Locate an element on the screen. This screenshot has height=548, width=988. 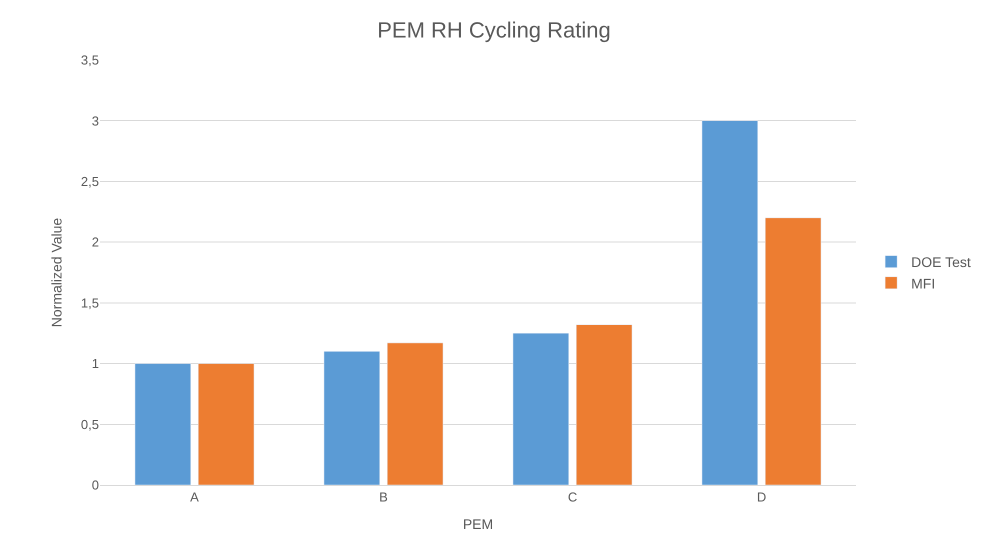
x-axis-title: PEM is located at coordinates (478, 524).